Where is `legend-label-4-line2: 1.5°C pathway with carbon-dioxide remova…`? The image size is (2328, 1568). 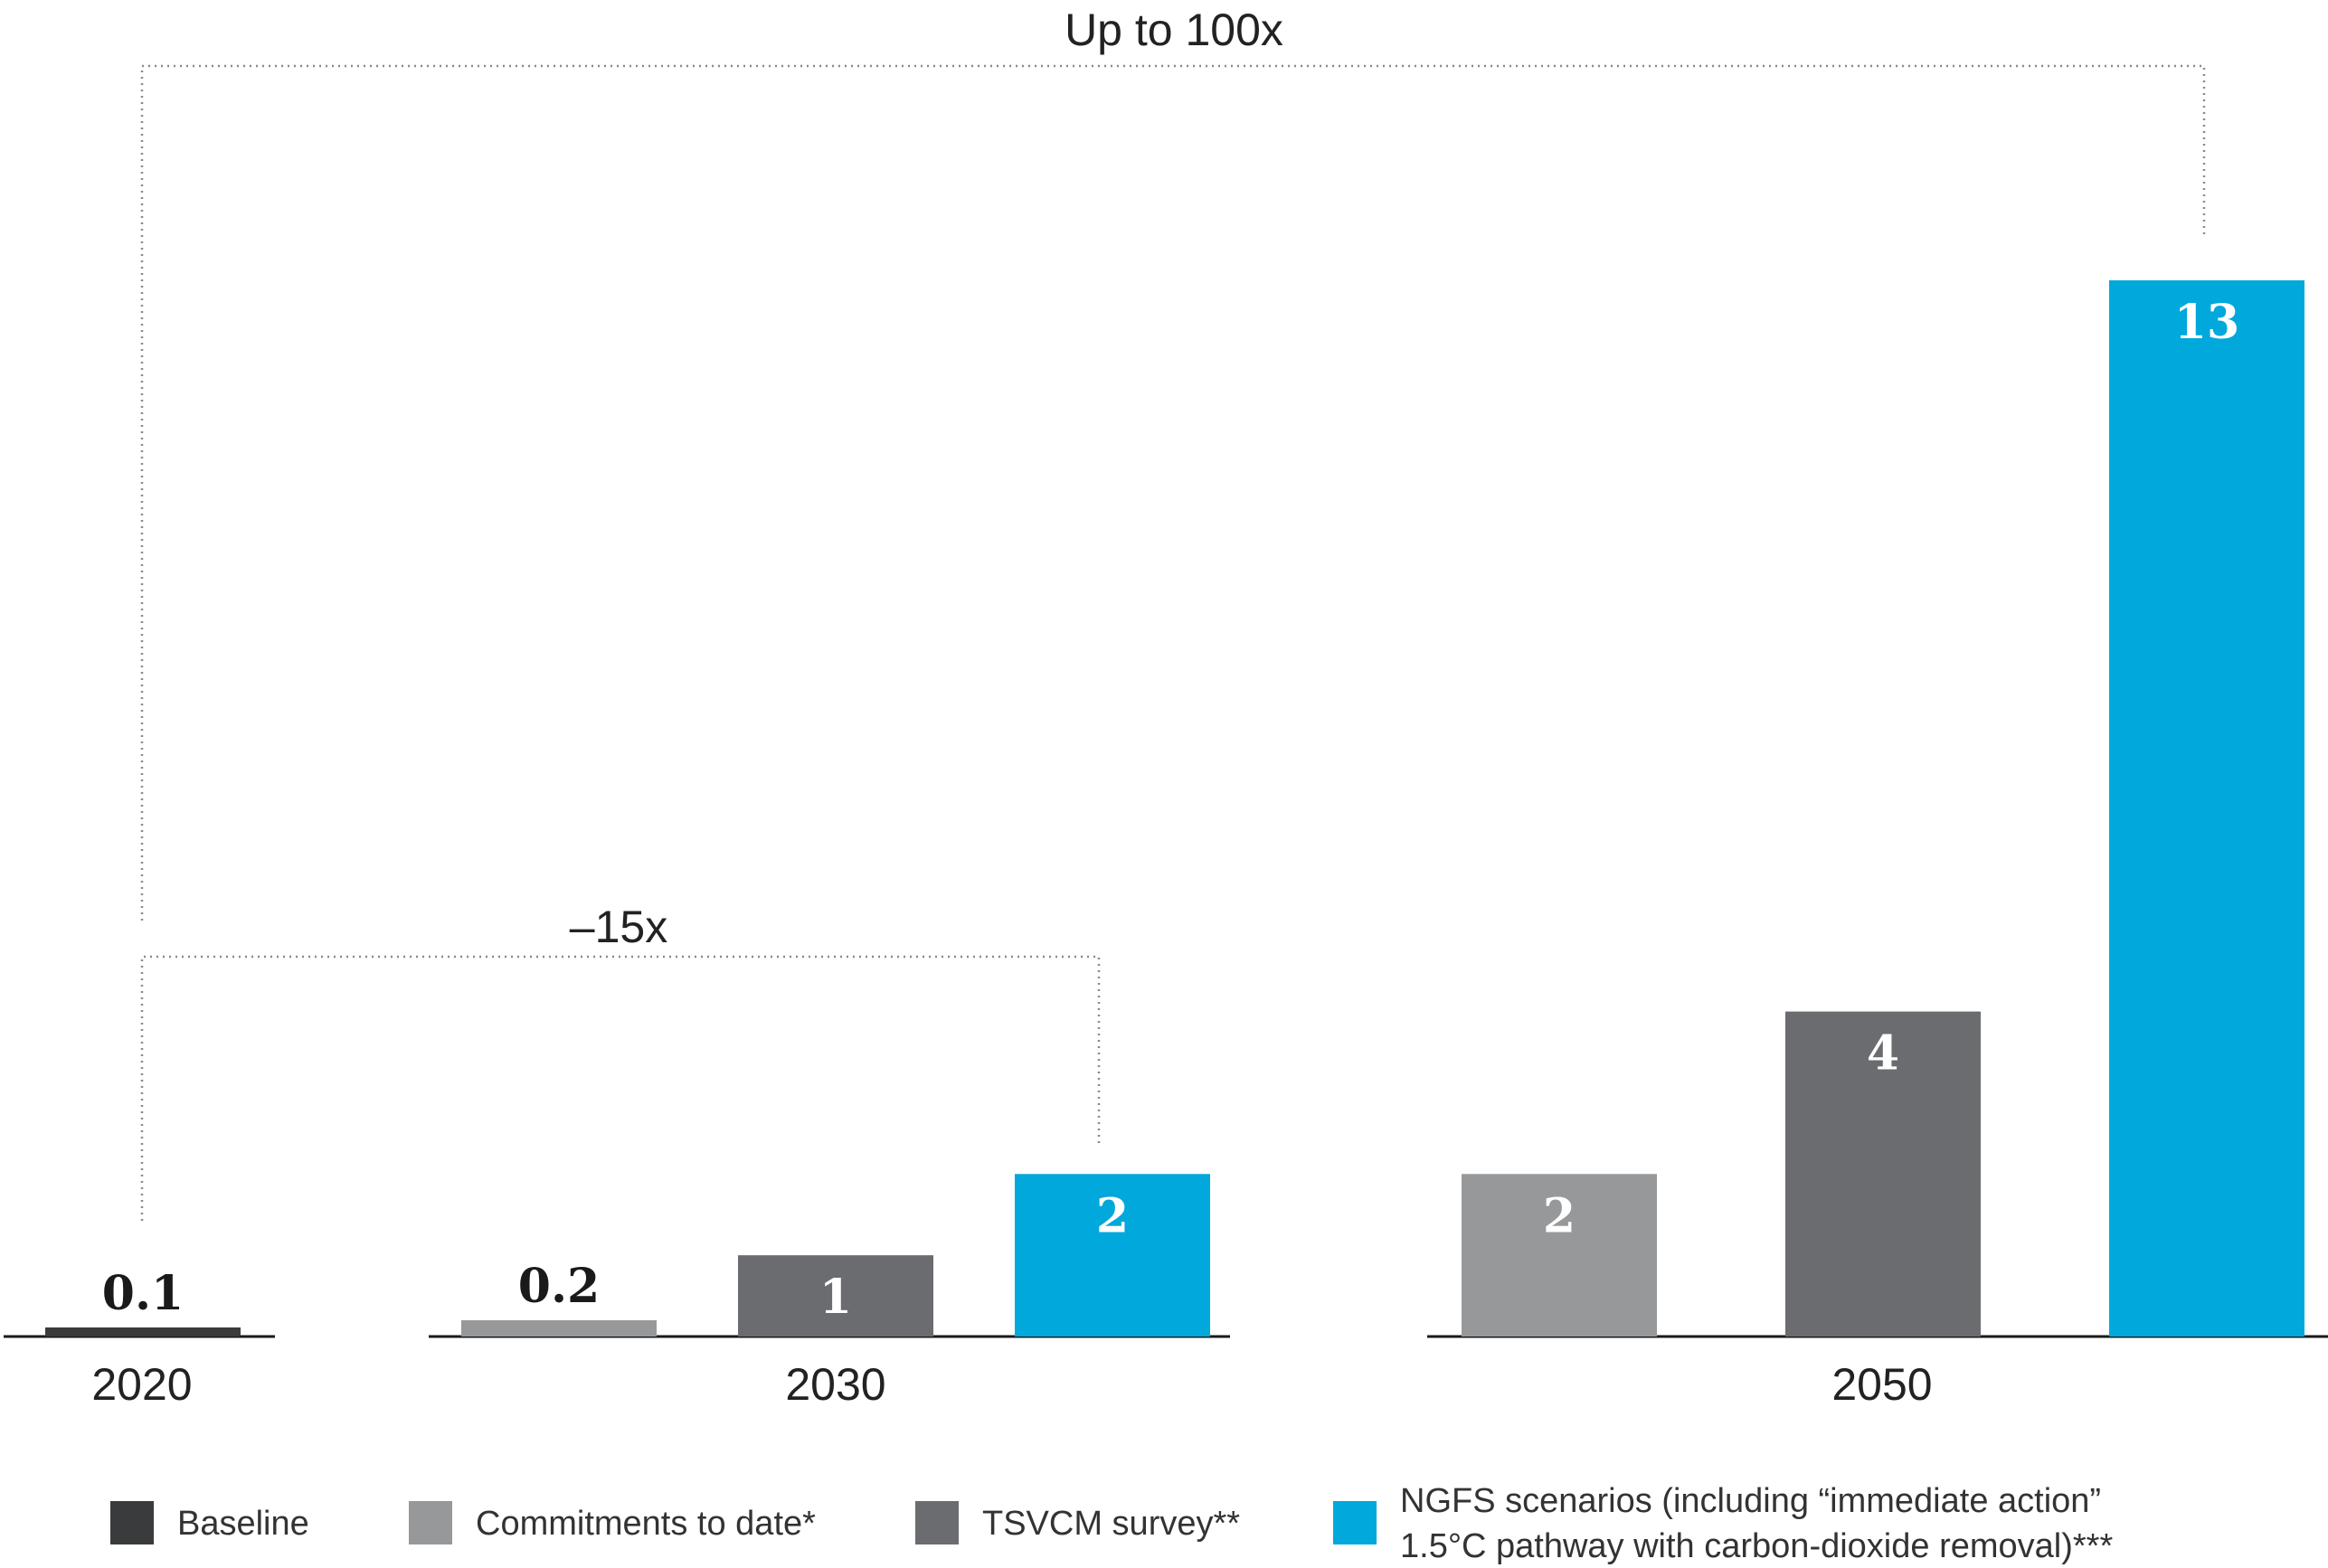 legend-label-4-line2: 1.5°C pathway with carbon-dioxide remova… is located at coordinates (1756, 1546).